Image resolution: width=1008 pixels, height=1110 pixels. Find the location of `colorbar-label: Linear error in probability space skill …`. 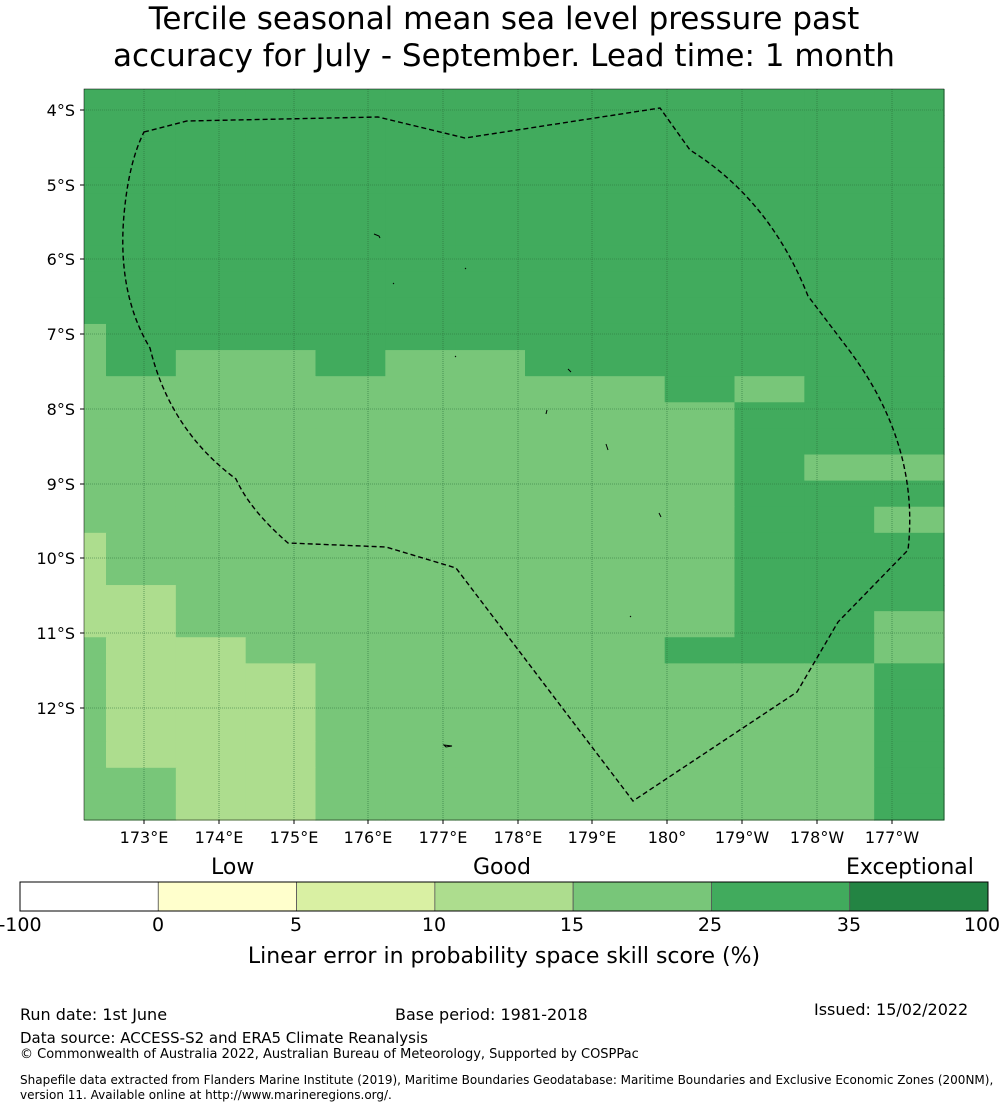

colorbar-label: Linear error in probability space skill … is located at coordinates (504, 956).